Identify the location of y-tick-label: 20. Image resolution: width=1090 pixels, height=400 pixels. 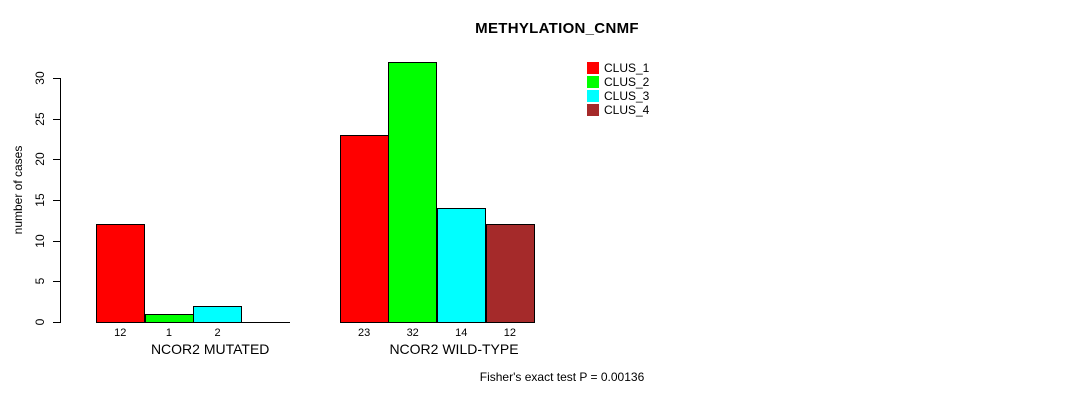
(40, 159).